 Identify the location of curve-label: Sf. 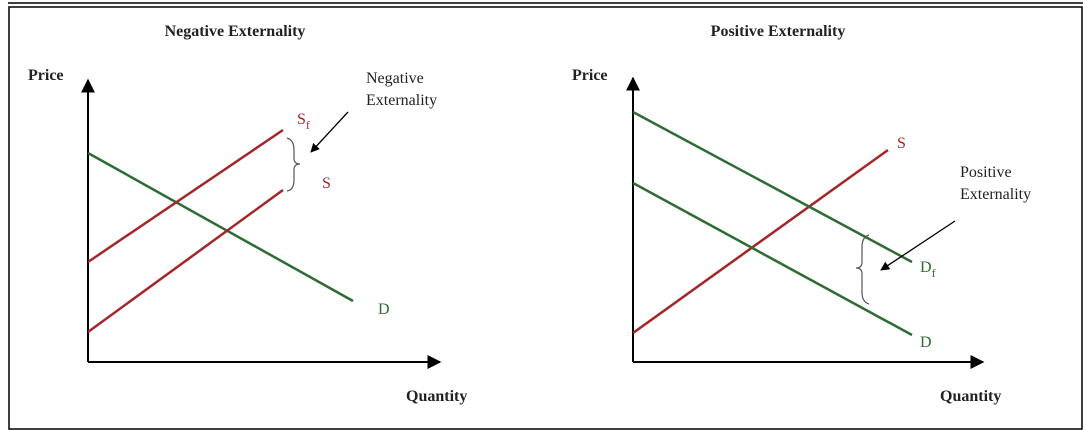
(303, 121).